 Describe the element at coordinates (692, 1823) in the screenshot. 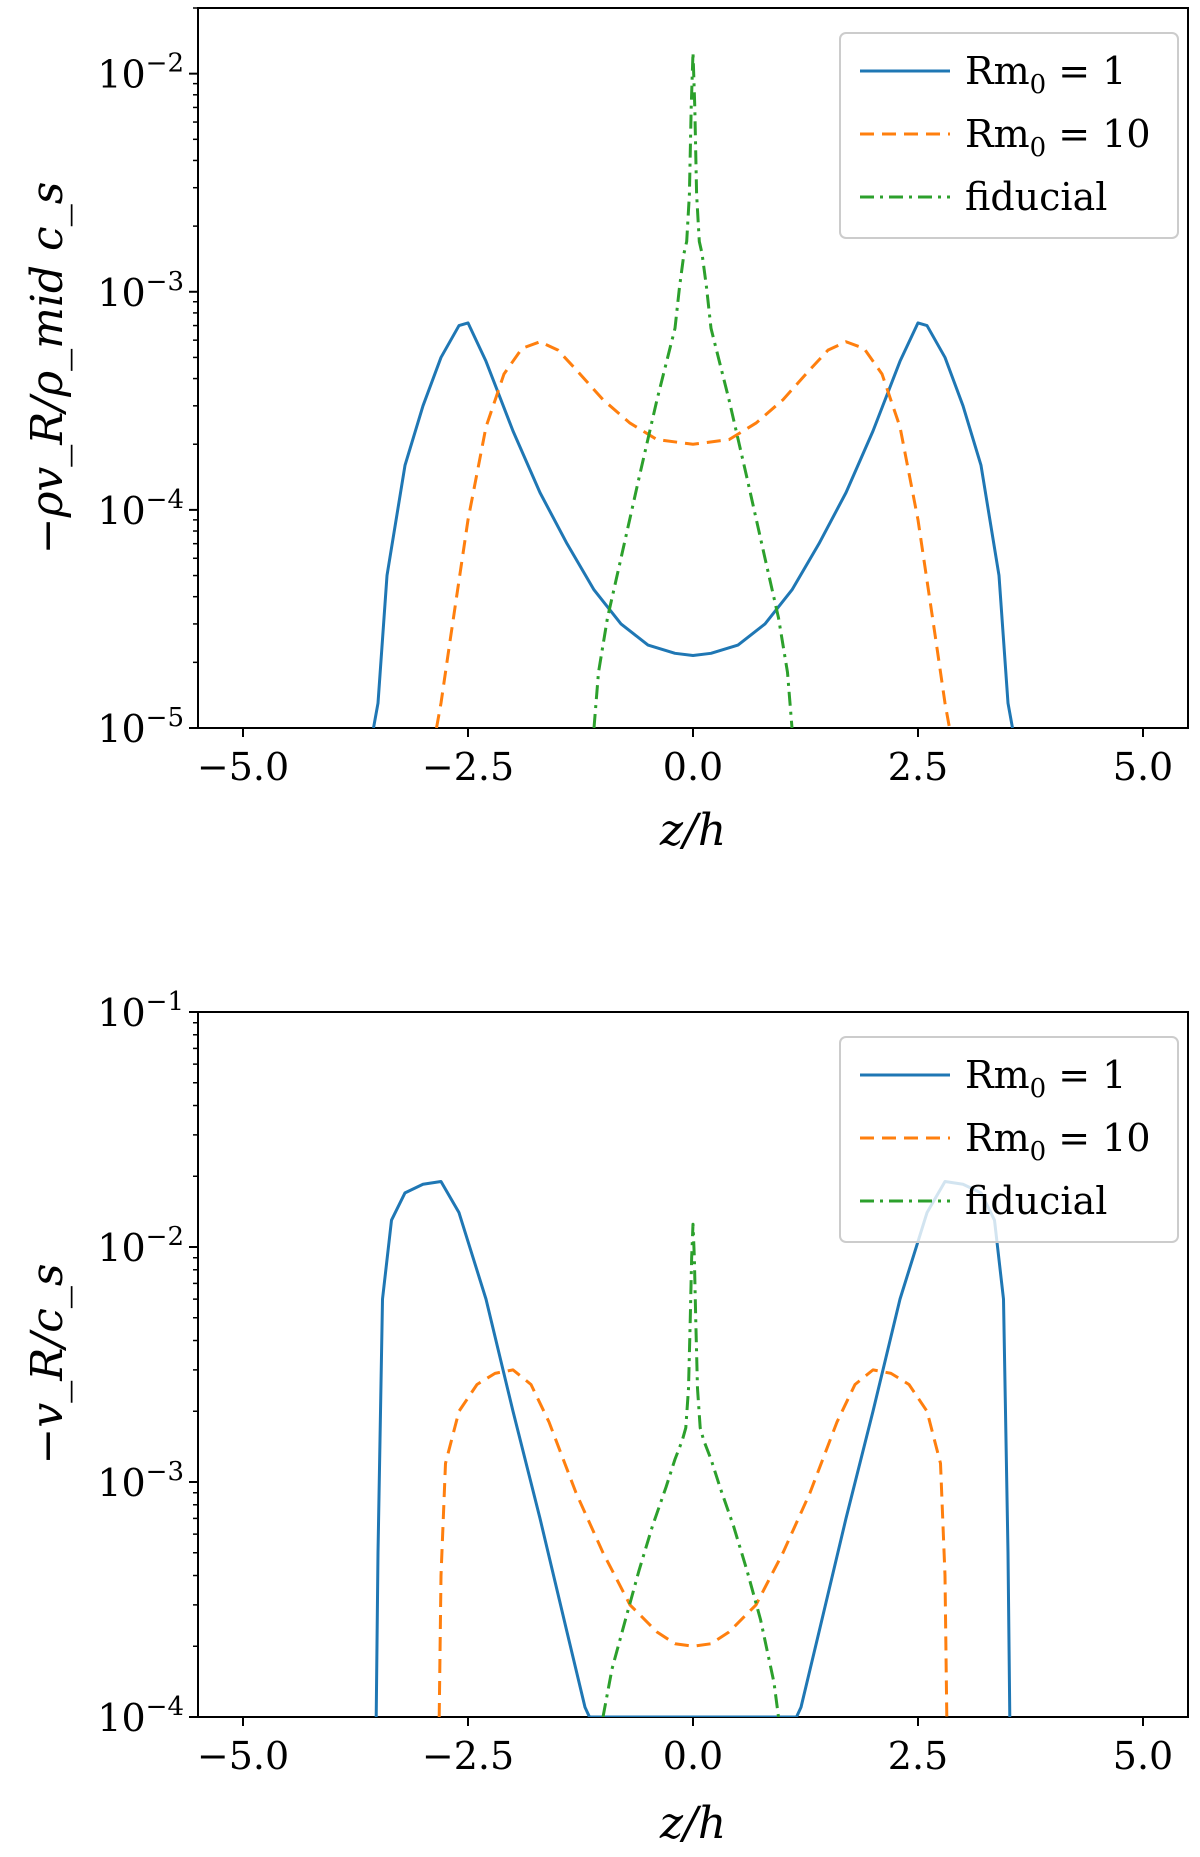

I see `bottom-x-axis-label: z/h` at that location.